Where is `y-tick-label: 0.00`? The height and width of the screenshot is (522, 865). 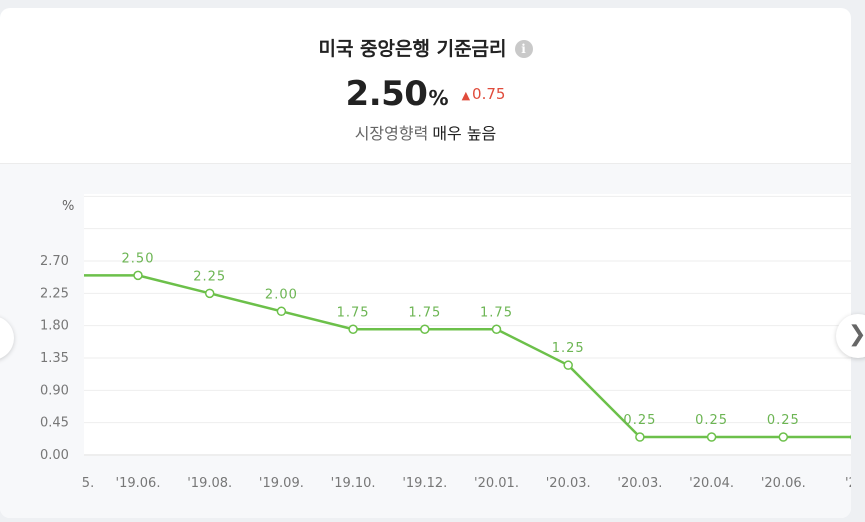
y-tick-label: 0.00 is located at coordinates (54, 455).